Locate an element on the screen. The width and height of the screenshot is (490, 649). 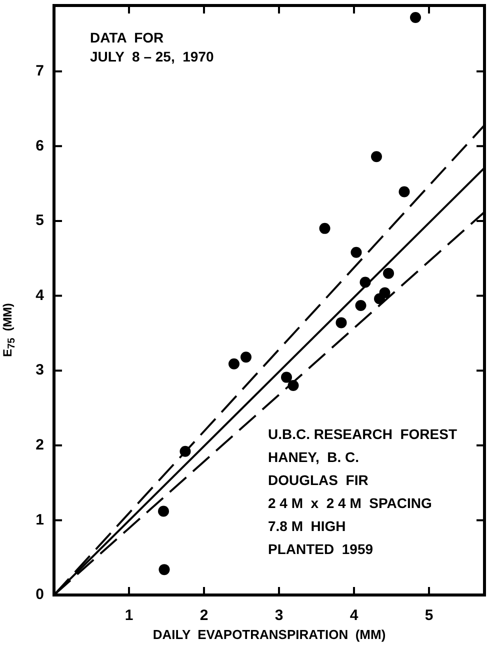
x-tick-label: 4 is located at coordinates (354, 615).